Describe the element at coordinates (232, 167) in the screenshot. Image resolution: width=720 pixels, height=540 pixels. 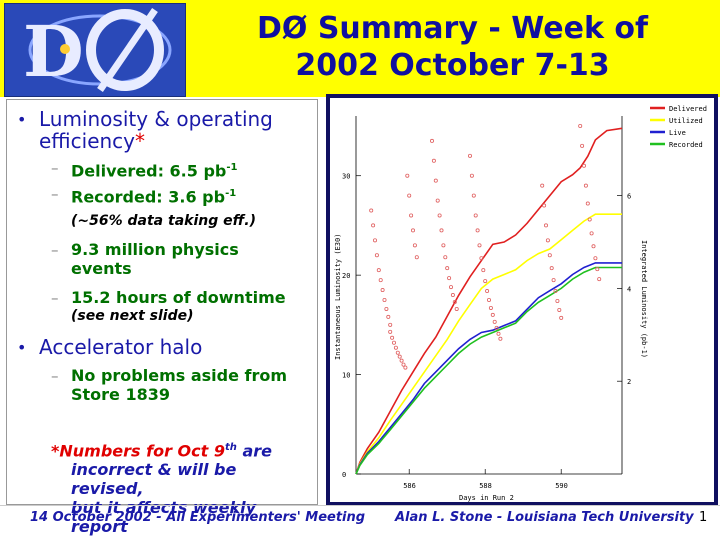
I see `delivered-sup: -1` at that location.